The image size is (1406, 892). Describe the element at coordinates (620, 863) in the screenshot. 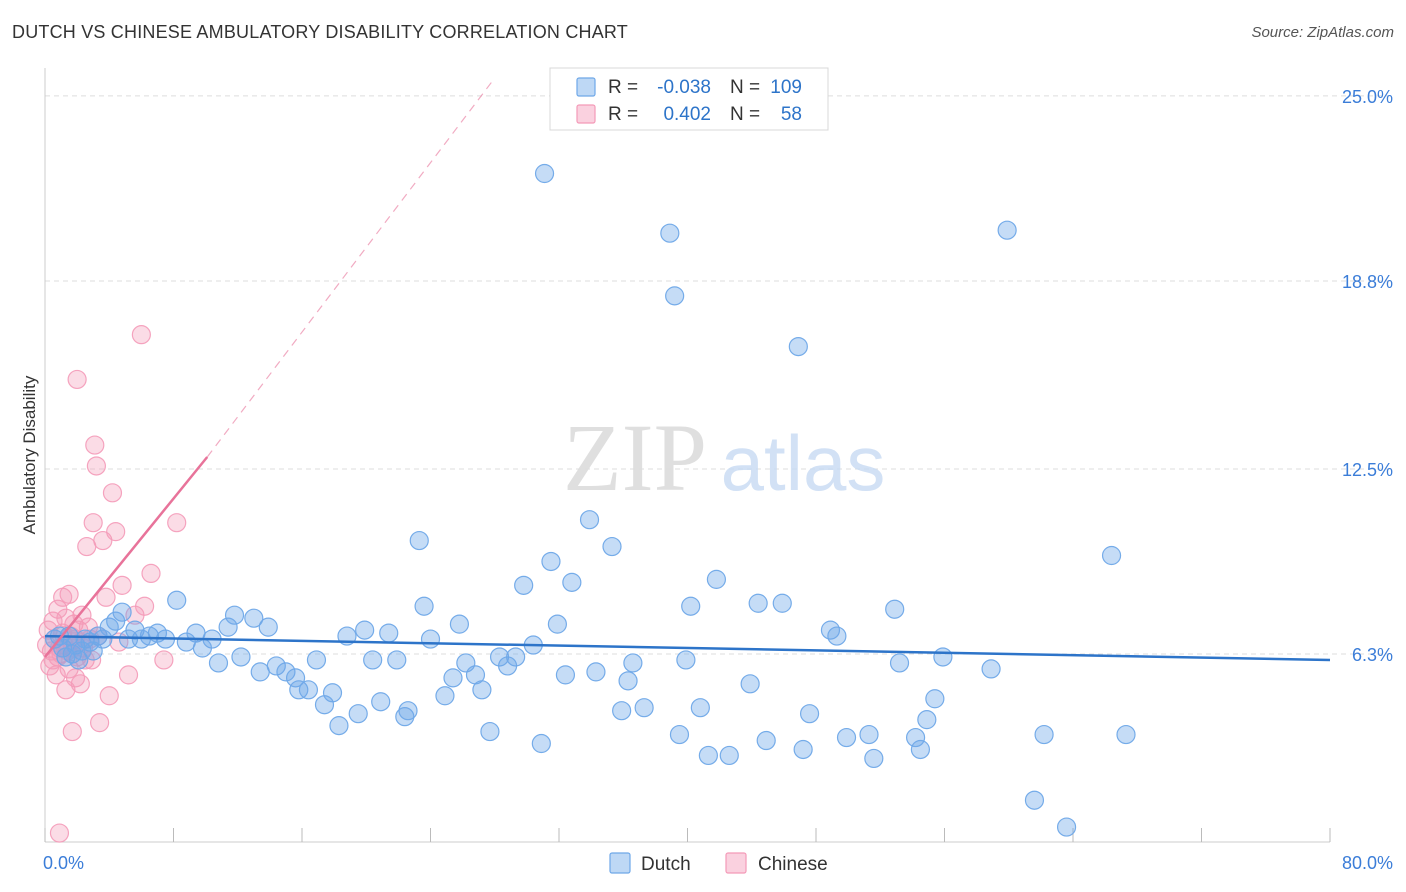

I see `bottom-legend-swatch-dutch` at that location.